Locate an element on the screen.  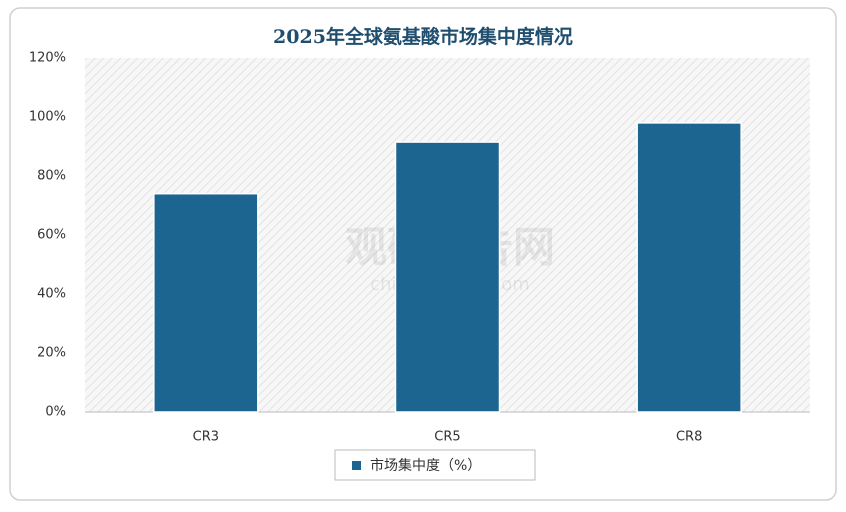
x-tick-label: CR5 is located at coordinates (447, 437).